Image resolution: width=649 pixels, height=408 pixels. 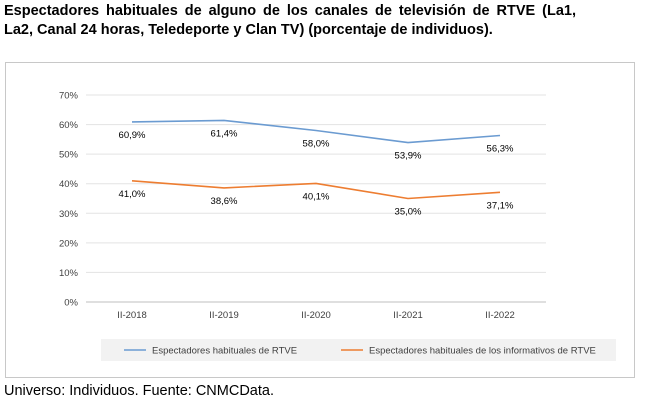 What do you see at coordinates (500, 205) in the screenshot?
I see `data-label: 37,1%` at bounding box center [500, 205].